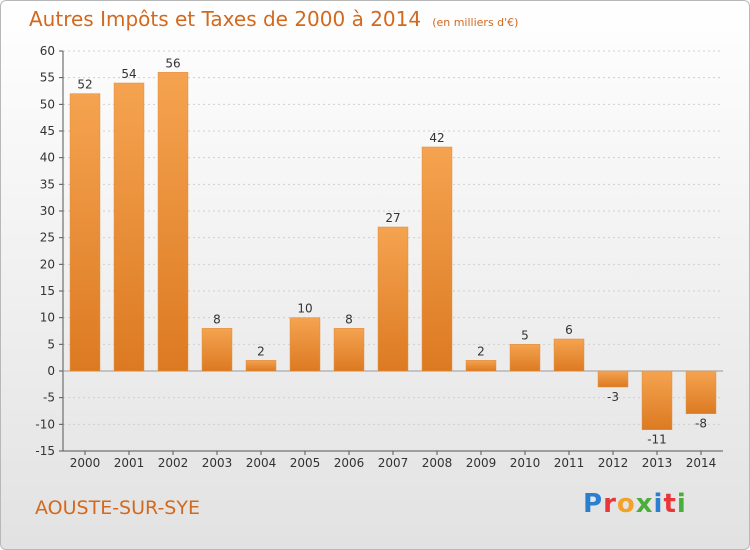 Image resolution: width=750 pixels, height=550 pixels. Describe the element at coordinates (47, 131) in the screenshot. I see `y-tick-label: 45` at that location.